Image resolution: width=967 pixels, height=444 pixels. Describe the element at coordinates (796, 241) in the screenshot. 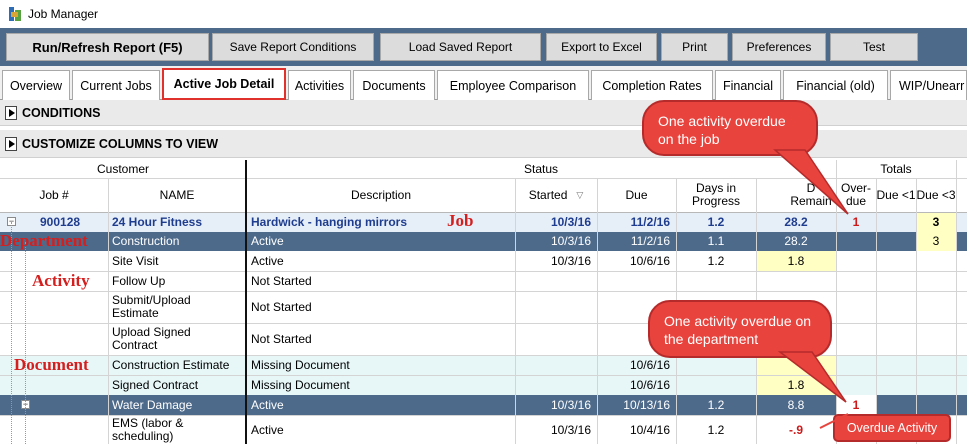

I see `days-remaining-cell: 28.2` at that location.